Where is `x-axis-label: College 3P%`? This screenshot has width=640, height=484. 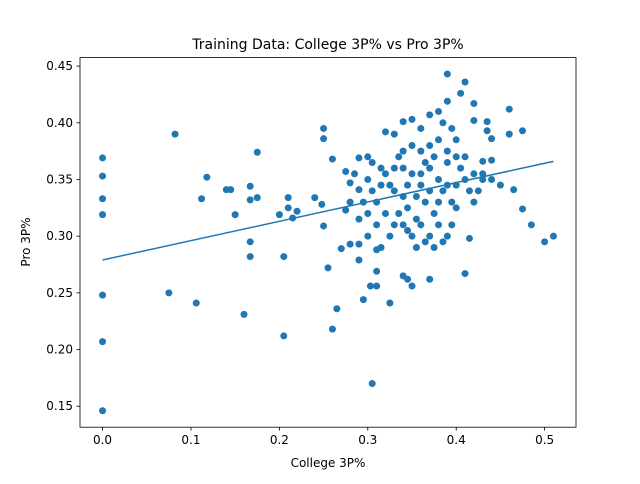 x-axis-label: College 3P% is located at coordinates (328, 463).